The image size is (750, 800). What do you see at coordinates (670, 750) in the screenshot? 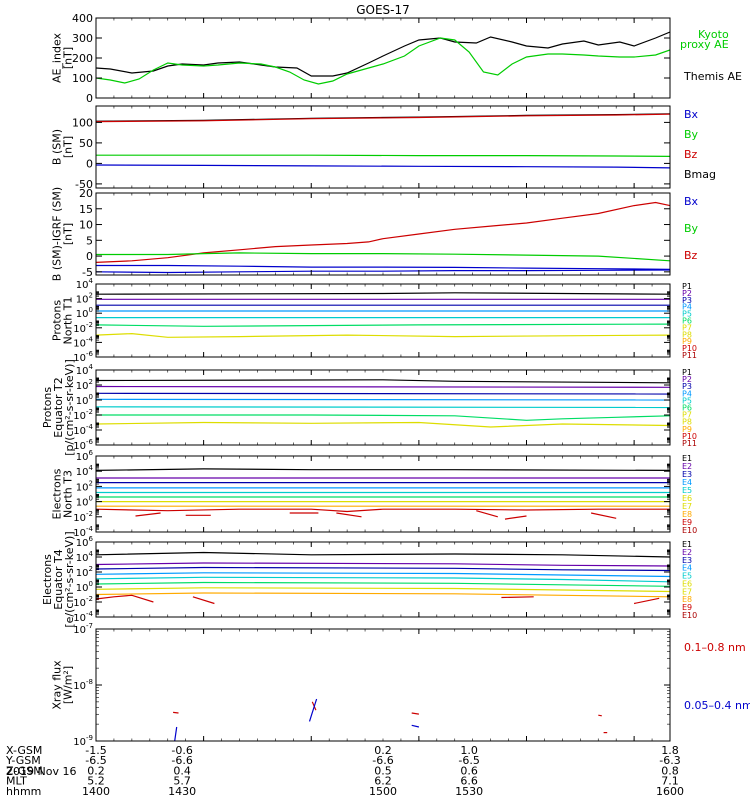
I see `axis-row-value: 1.8` at bounding box center [670, 750].